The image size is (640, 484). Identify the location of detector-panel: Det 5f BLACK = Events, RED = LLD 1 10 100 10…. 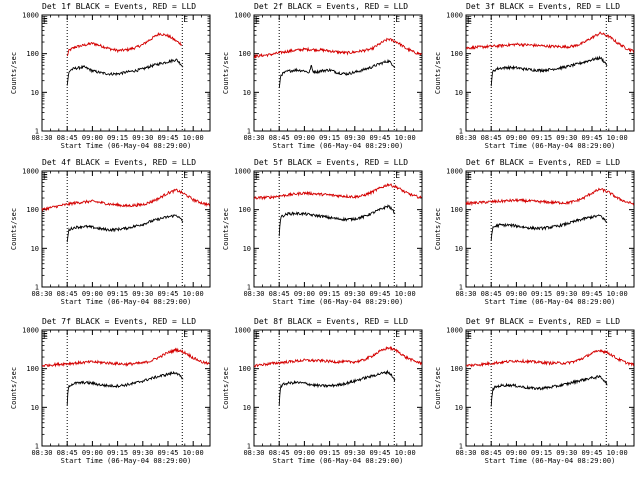
(322, 232).